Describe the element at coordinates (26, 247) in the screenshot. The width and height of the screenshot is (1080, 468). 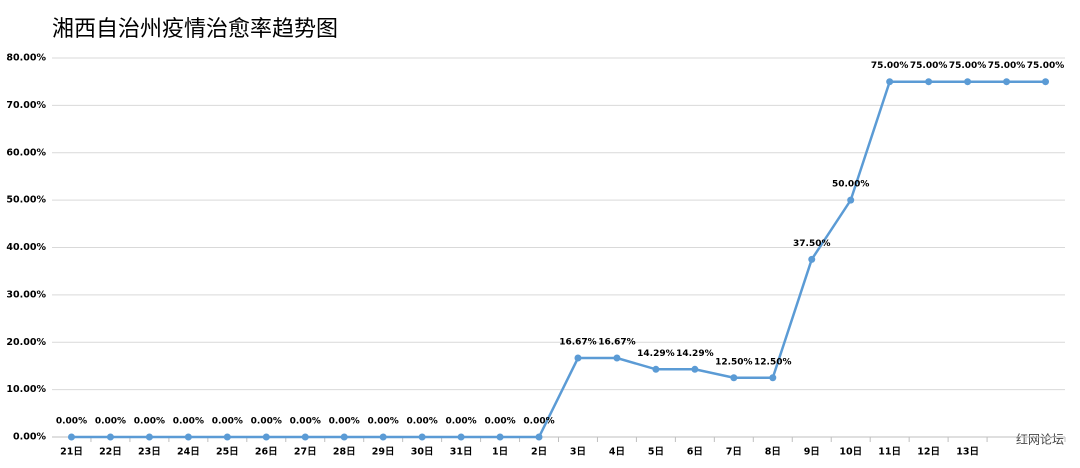
I see `y-tick-label: 40.00%` at that location.